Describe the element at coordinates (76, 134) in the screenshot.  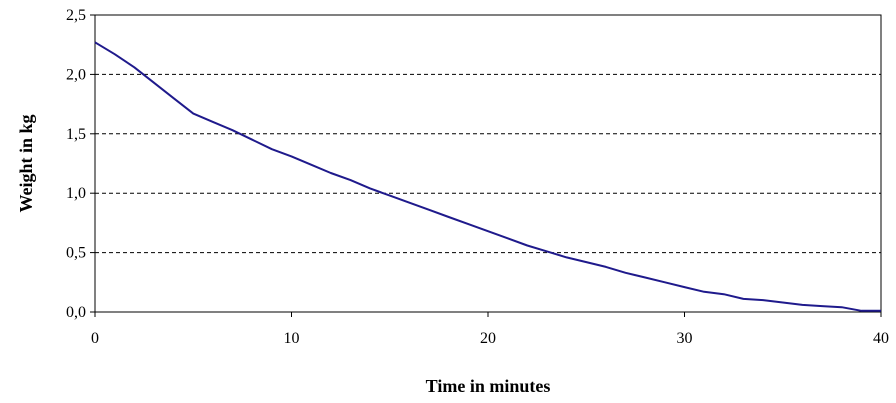
I see `y-tick-label-3: 1,5` at that location.